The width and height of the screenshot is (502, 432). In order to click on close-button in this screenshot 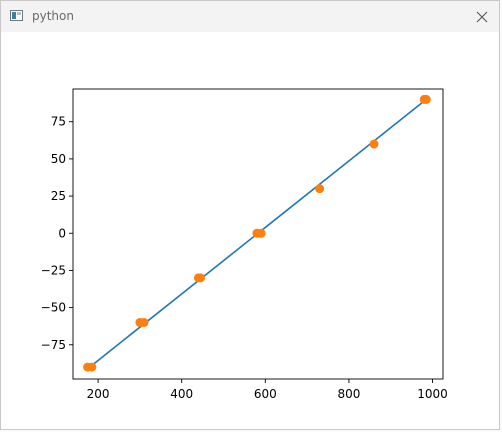, I will do `click(482, 16)`.